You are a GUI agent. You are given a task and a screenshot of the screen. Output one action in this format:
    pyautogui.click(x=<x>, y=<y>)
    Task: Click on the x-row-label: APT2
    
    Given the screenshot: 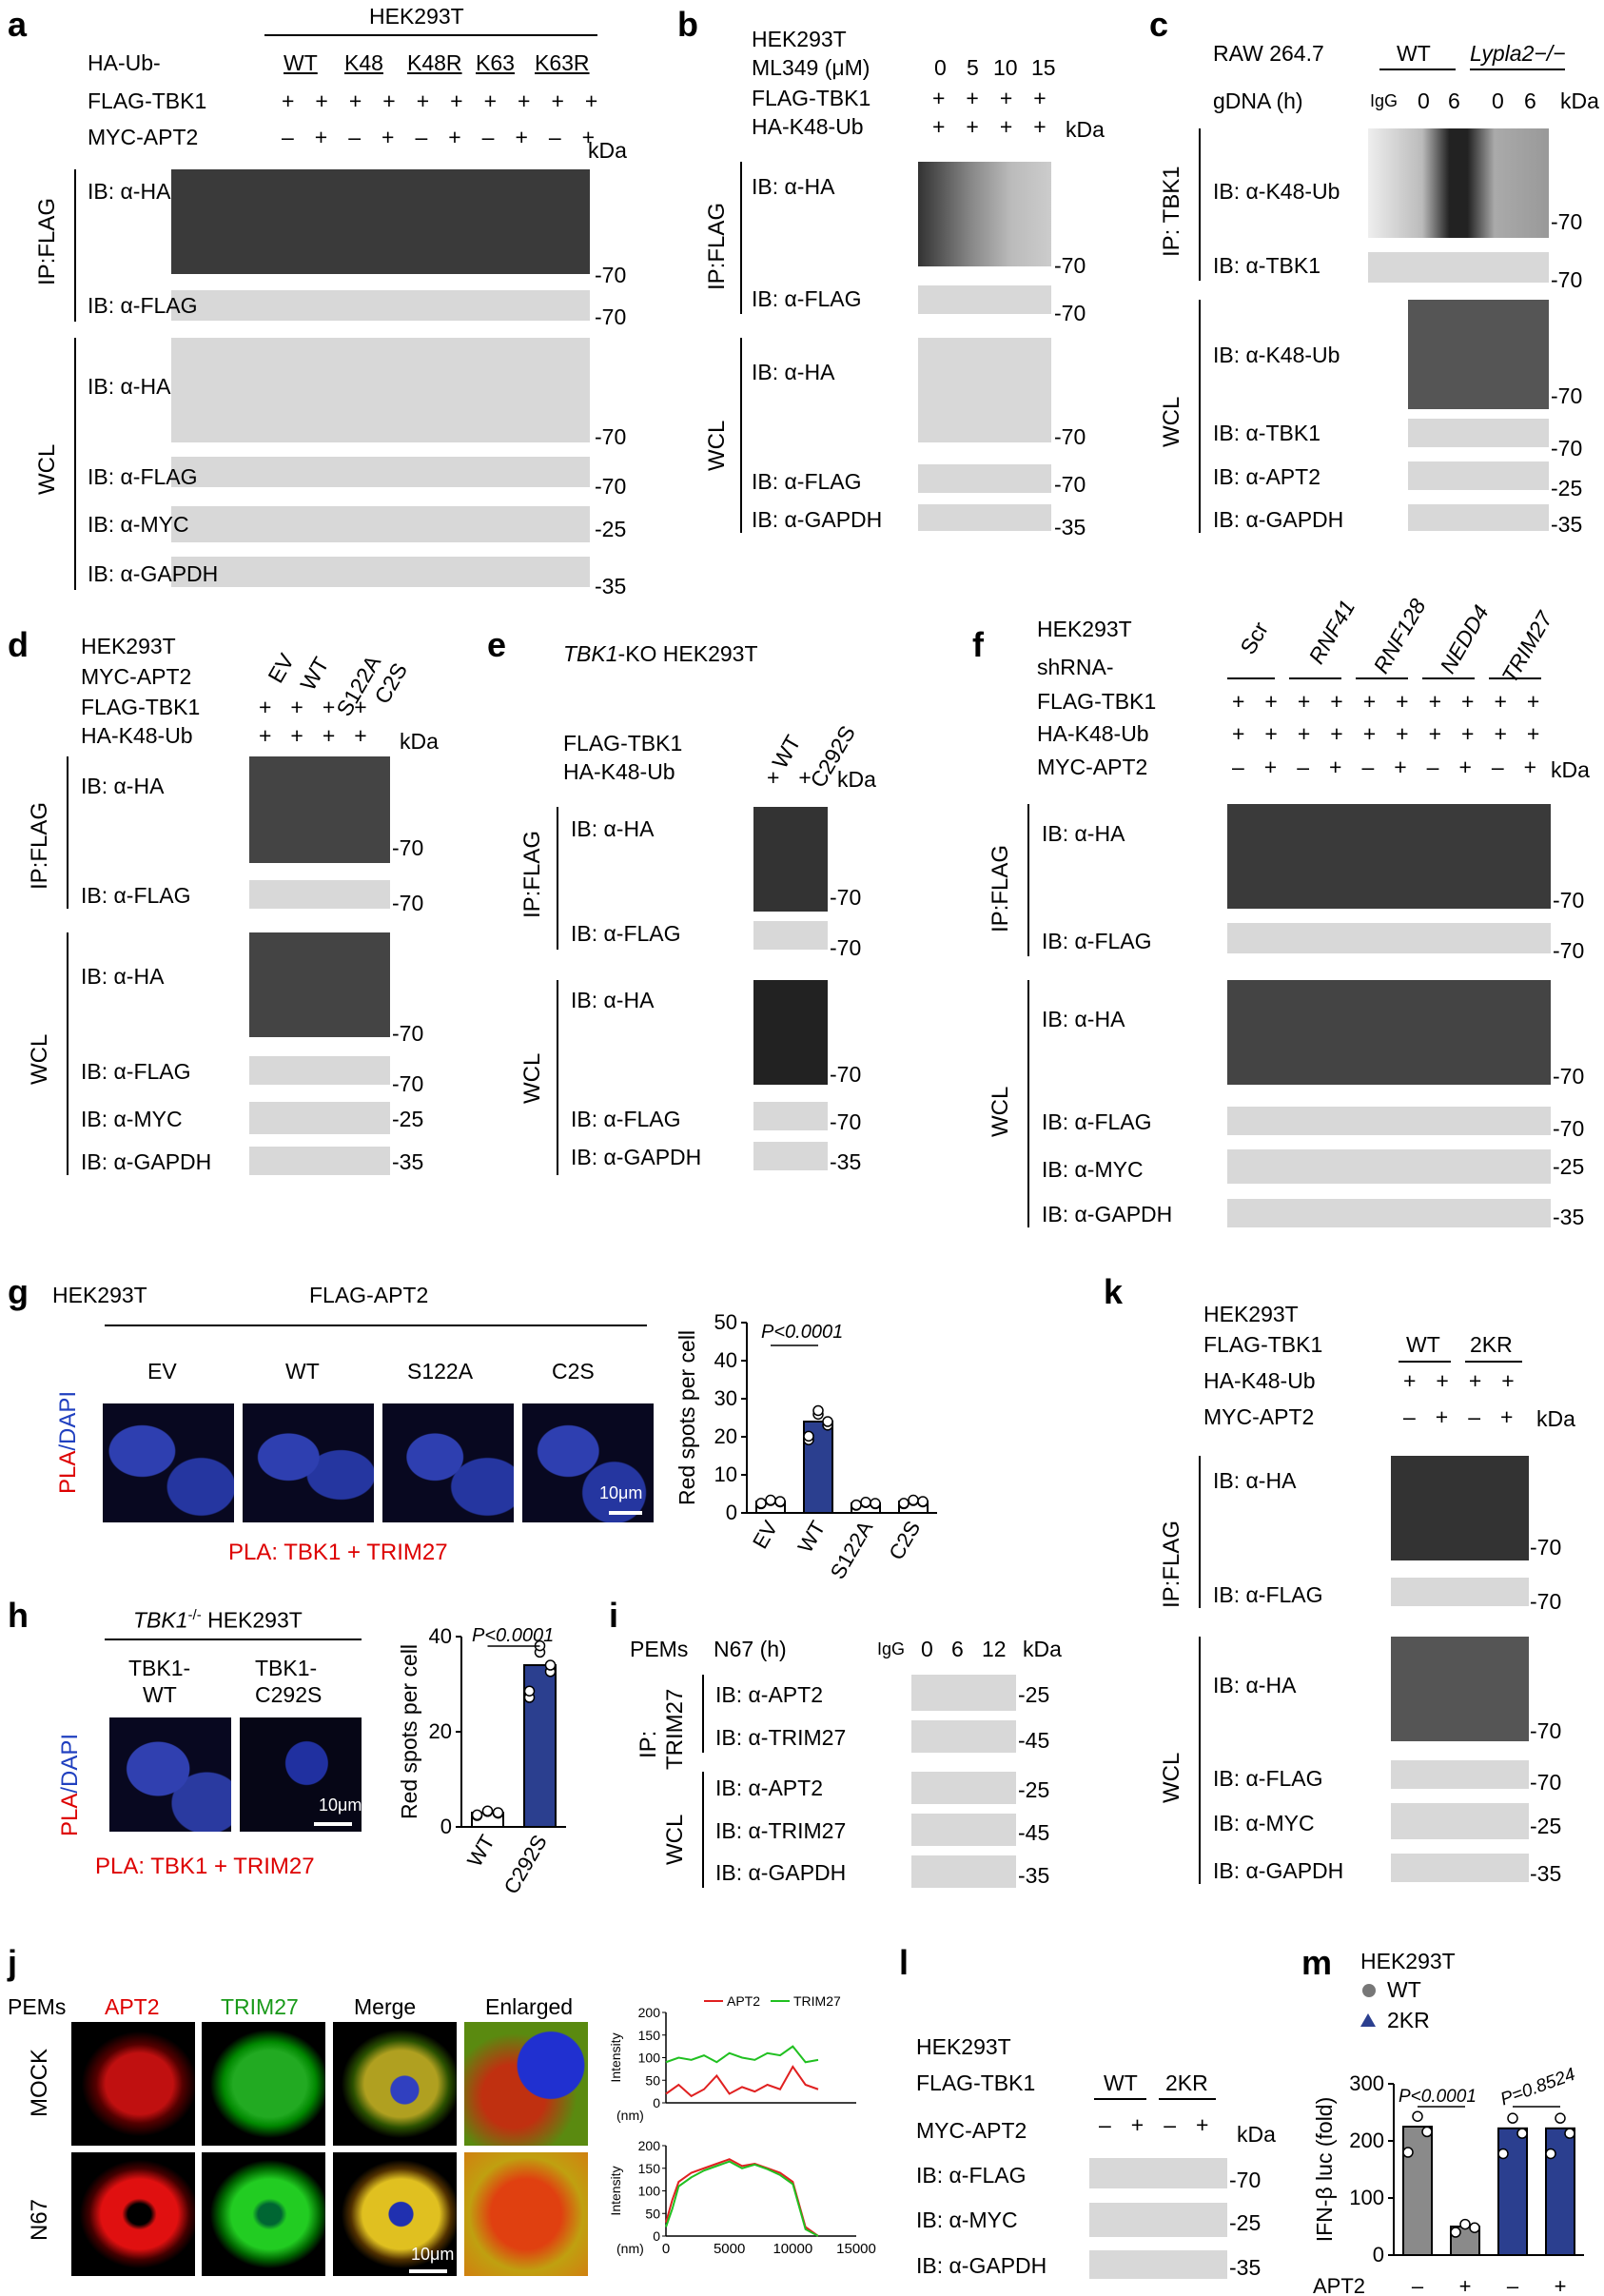 What is the action you would take?
    pyautogui.click(x=1339, y=2285)
    